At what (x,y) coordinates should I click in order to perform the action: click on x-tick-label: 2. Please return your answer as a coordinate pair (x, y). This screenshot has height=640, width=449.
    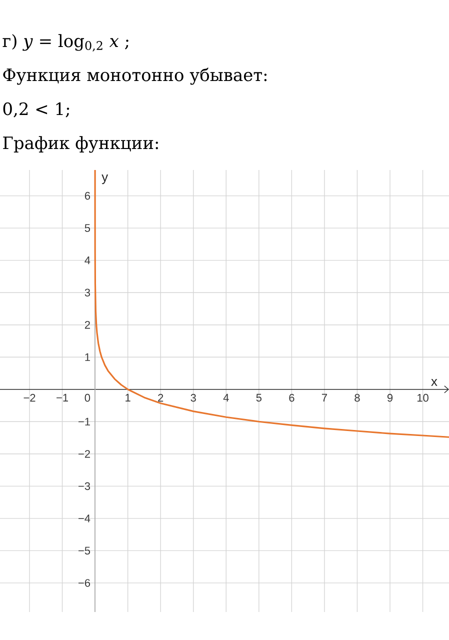
    Looking at the image, I should click on (161, 398).